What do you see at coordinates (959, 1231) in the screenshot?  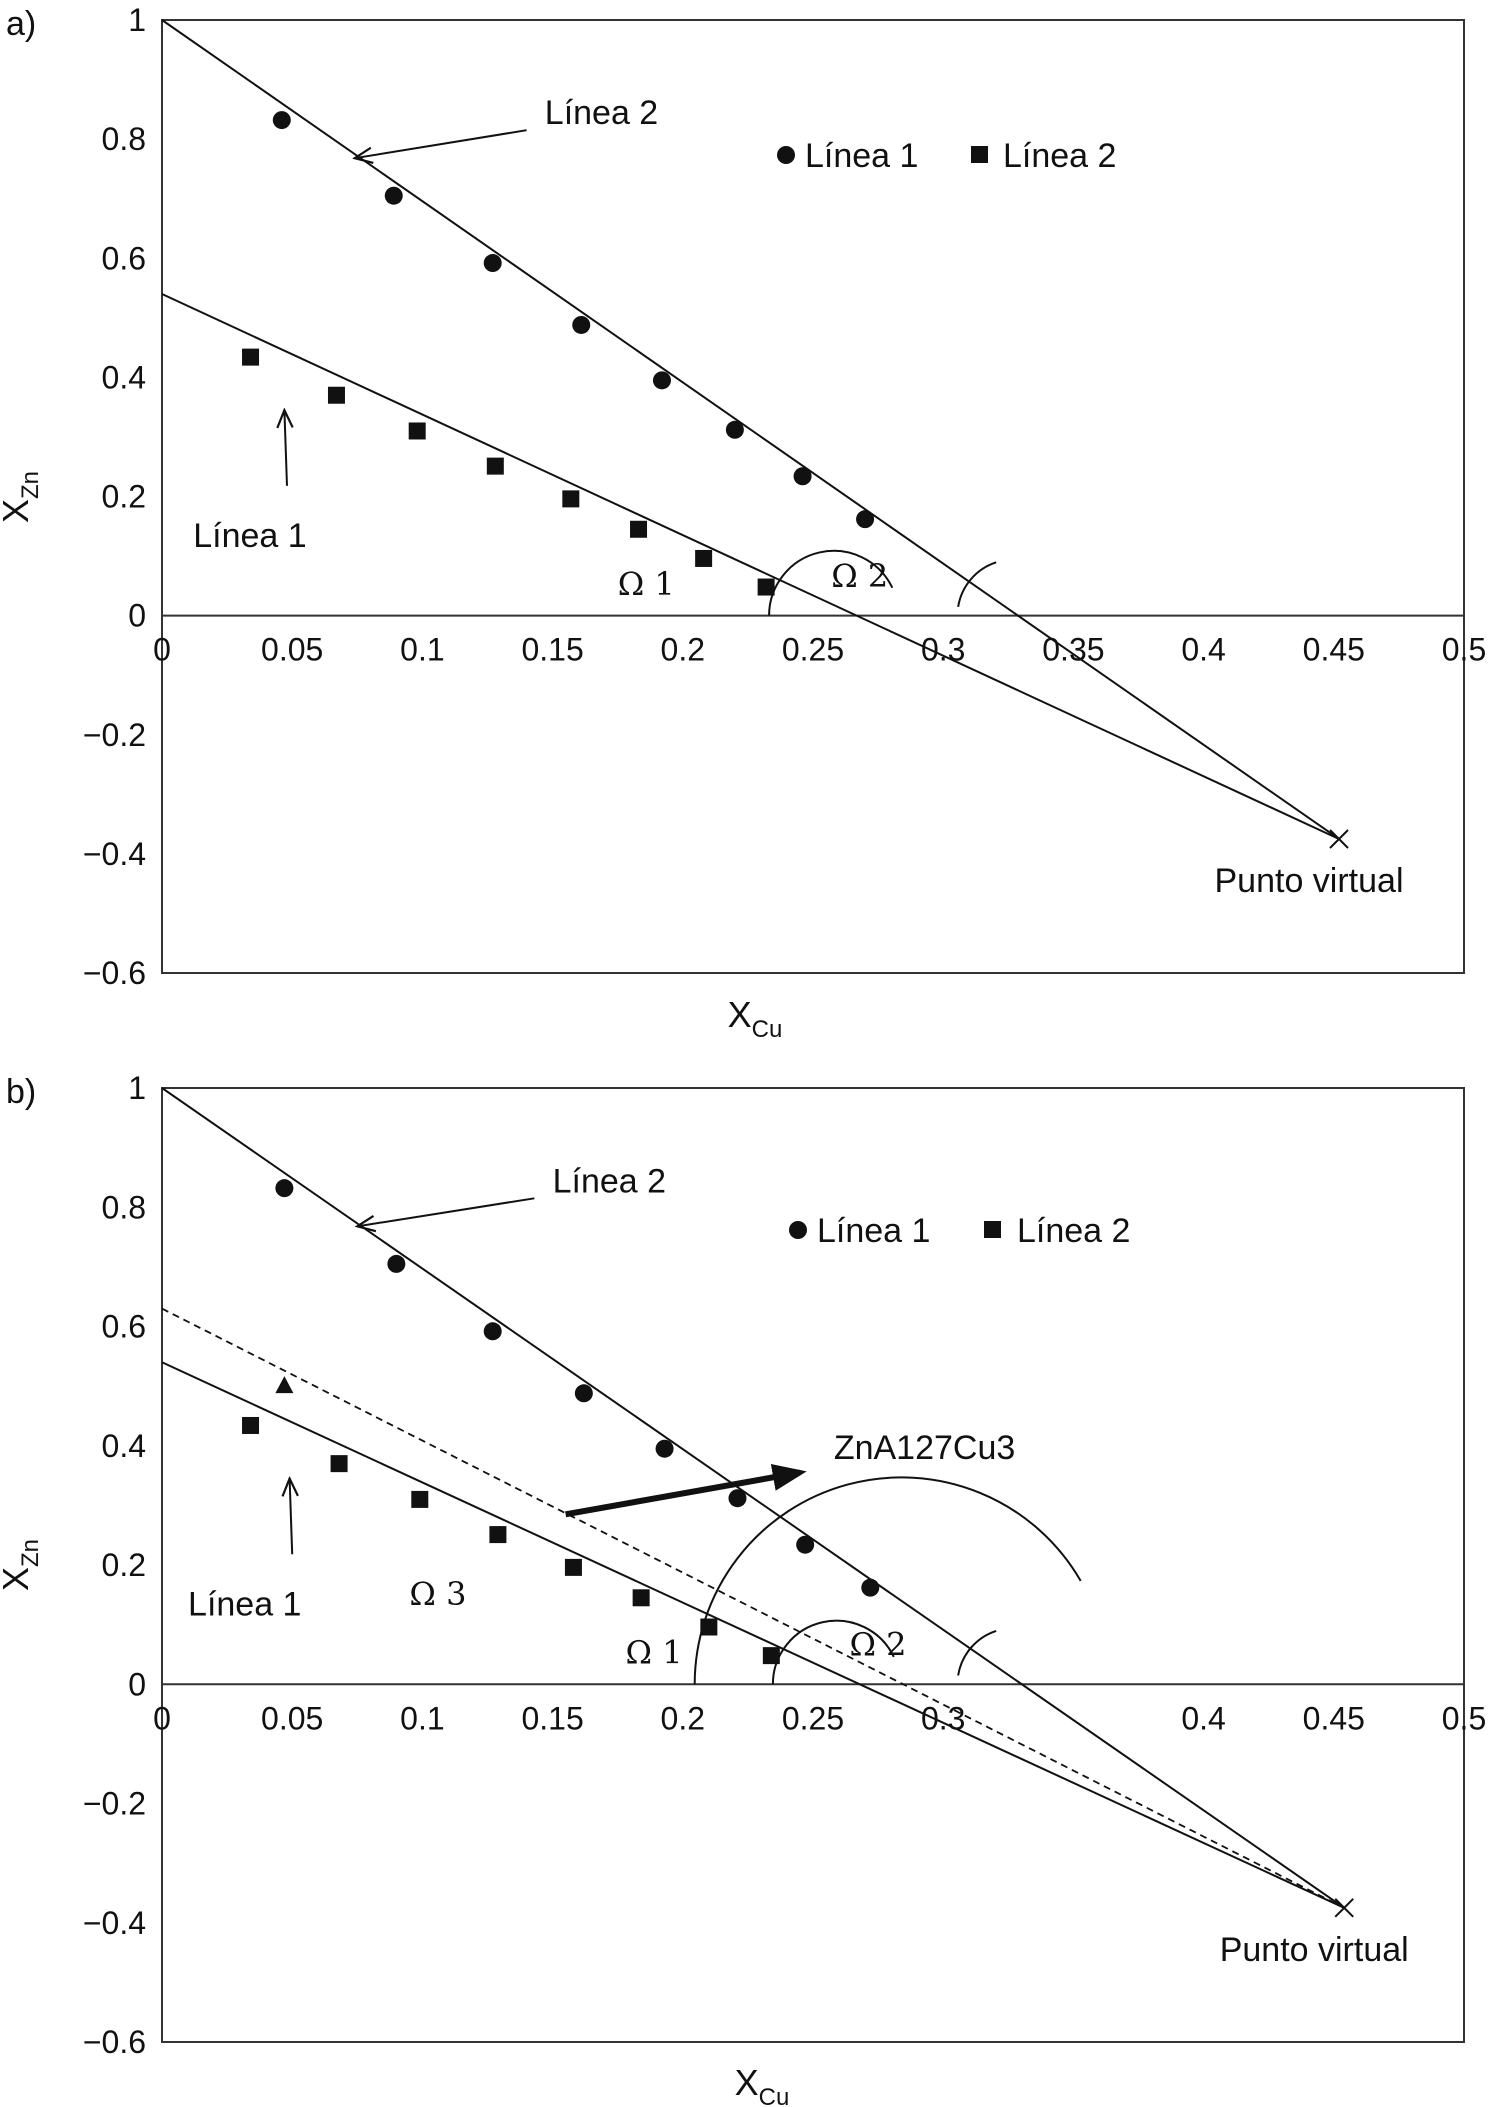 I see `legend-b: Línea 1 Línea 2` at bounding box center [959, 1231].